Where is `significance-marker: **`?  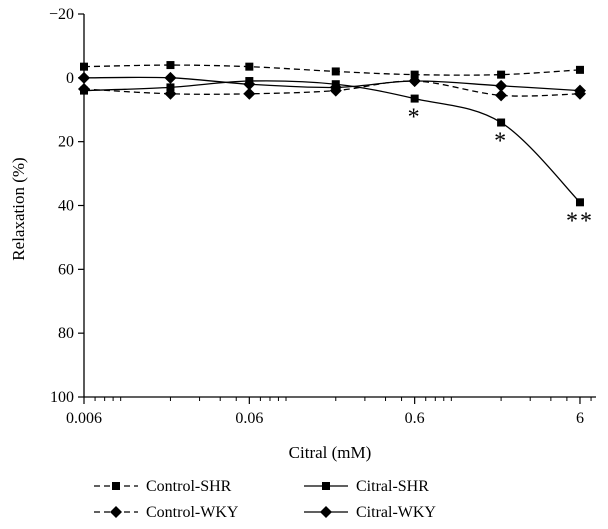 significance-marker: ** is located at coordinates (580, 221).